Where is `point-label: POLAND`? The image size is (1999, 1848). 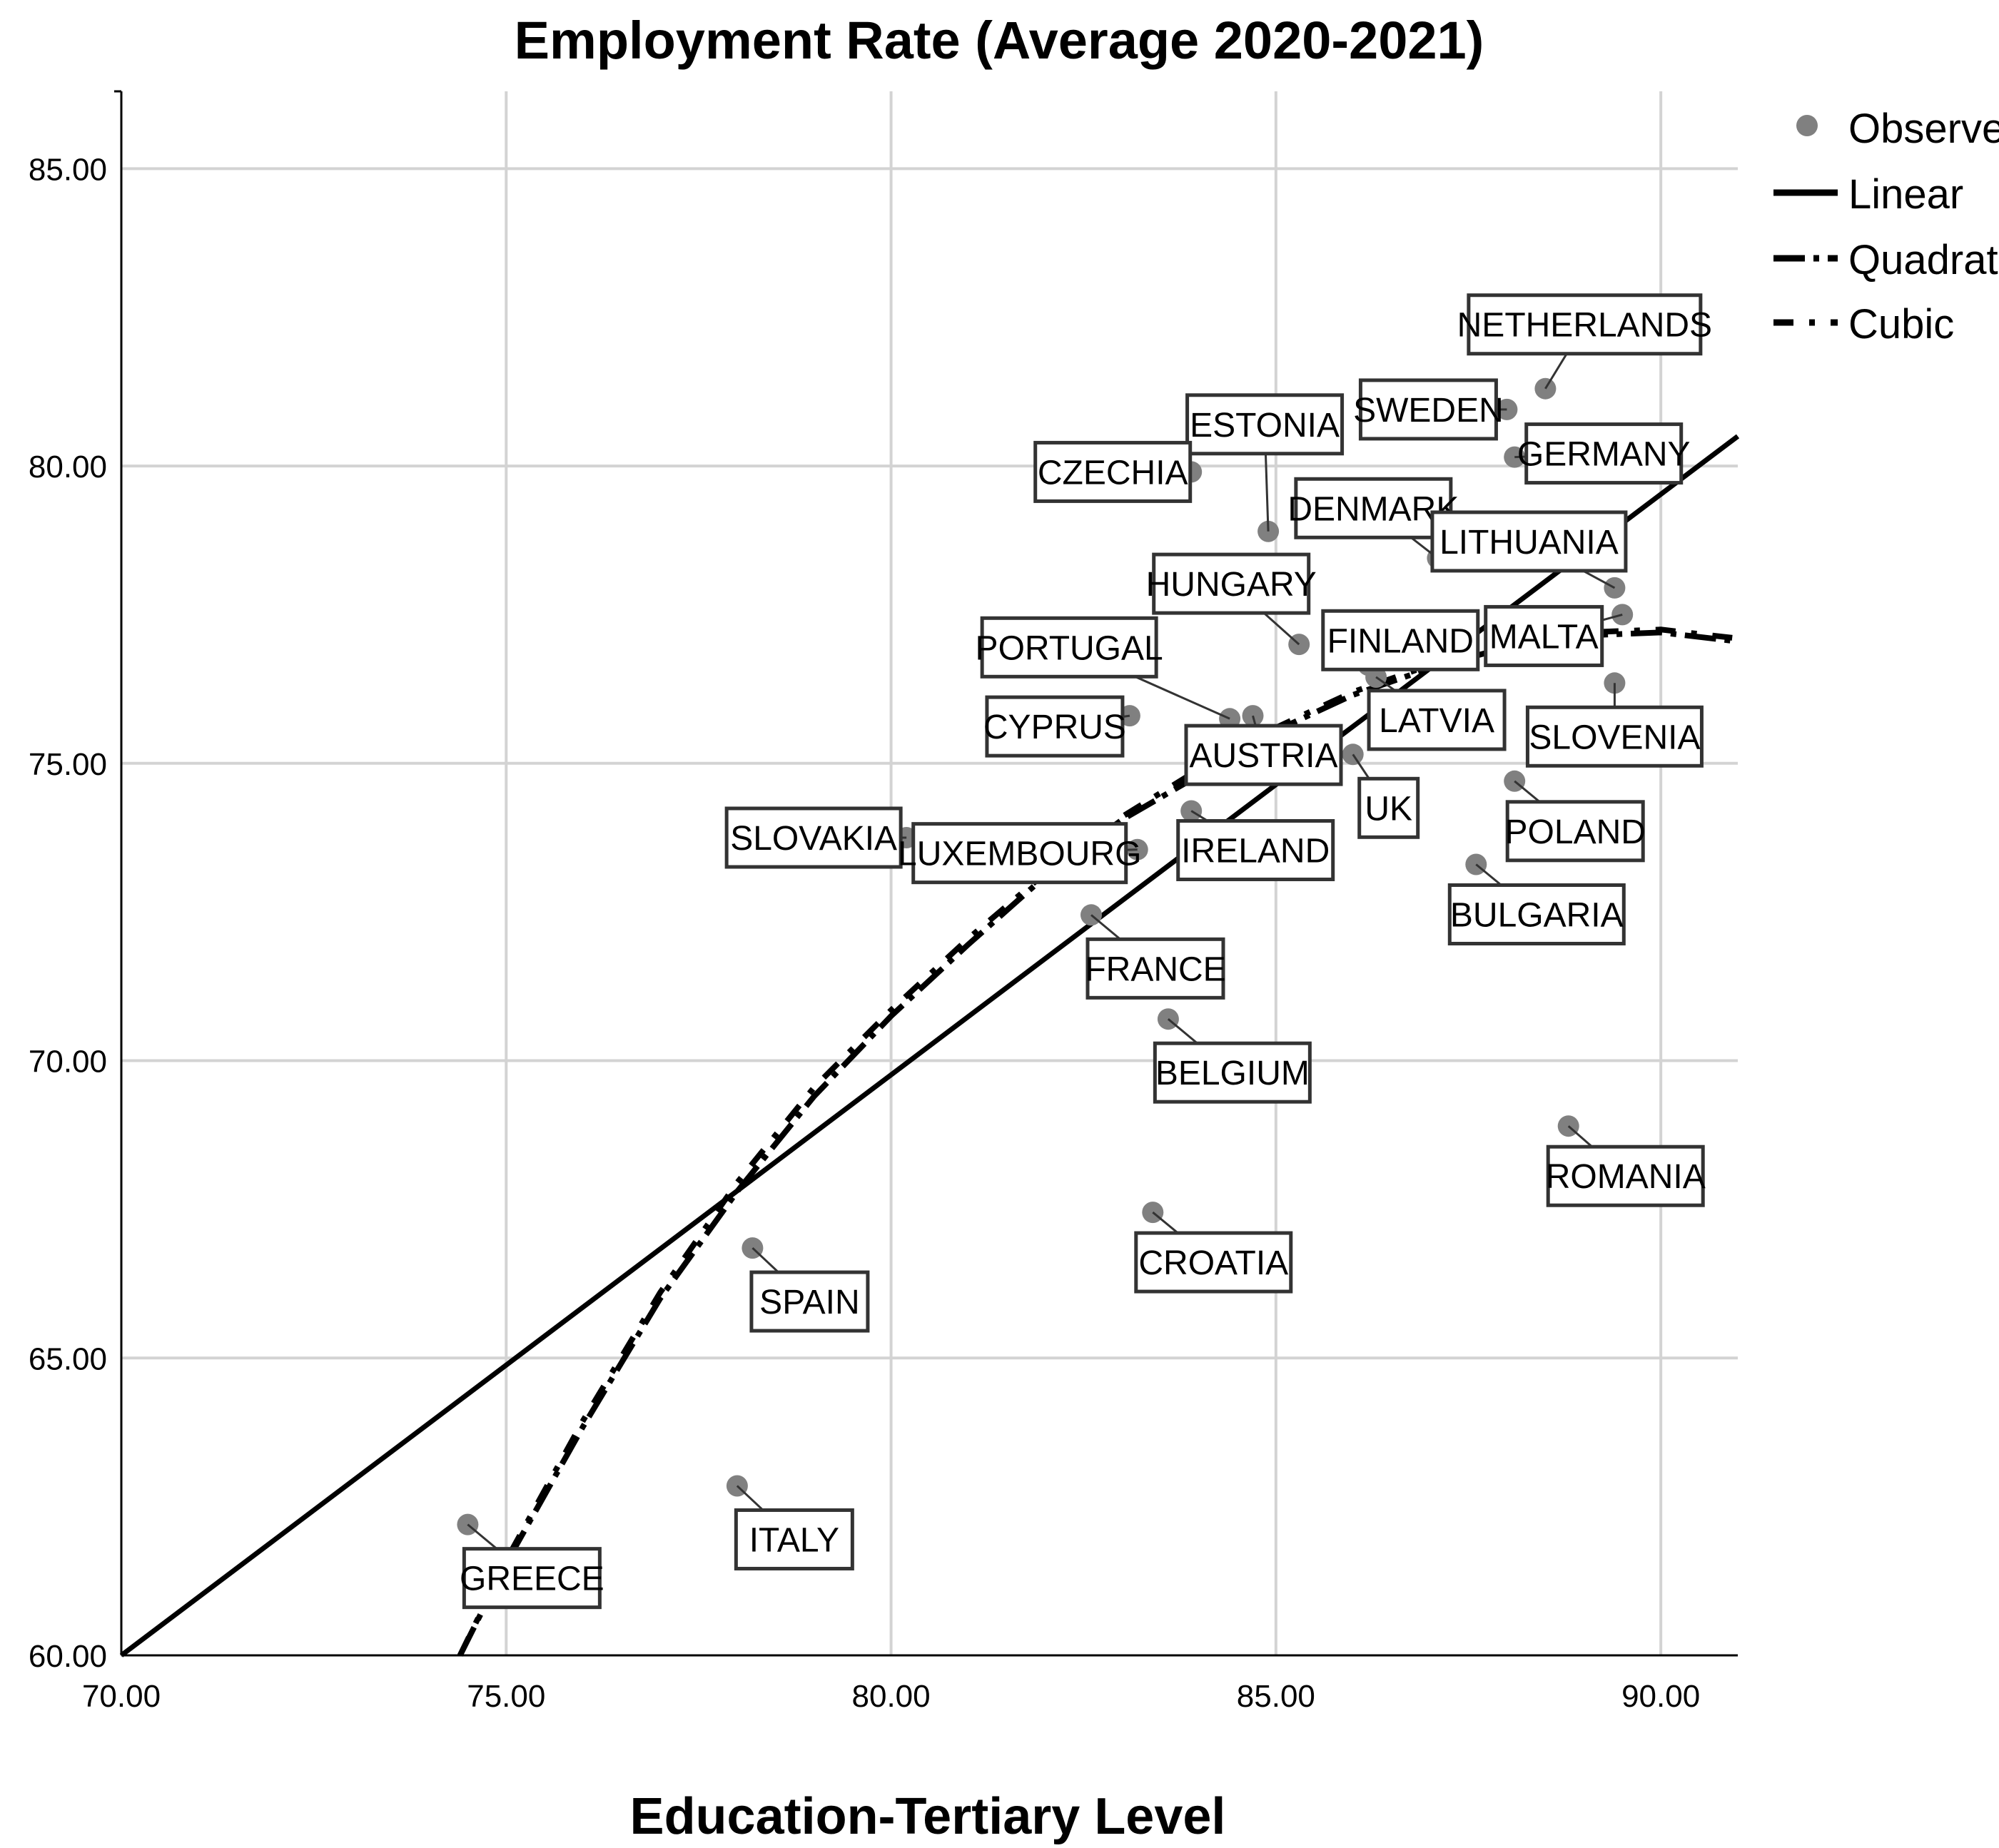
point-label: POLAND is located at coordinates (1575, 832).